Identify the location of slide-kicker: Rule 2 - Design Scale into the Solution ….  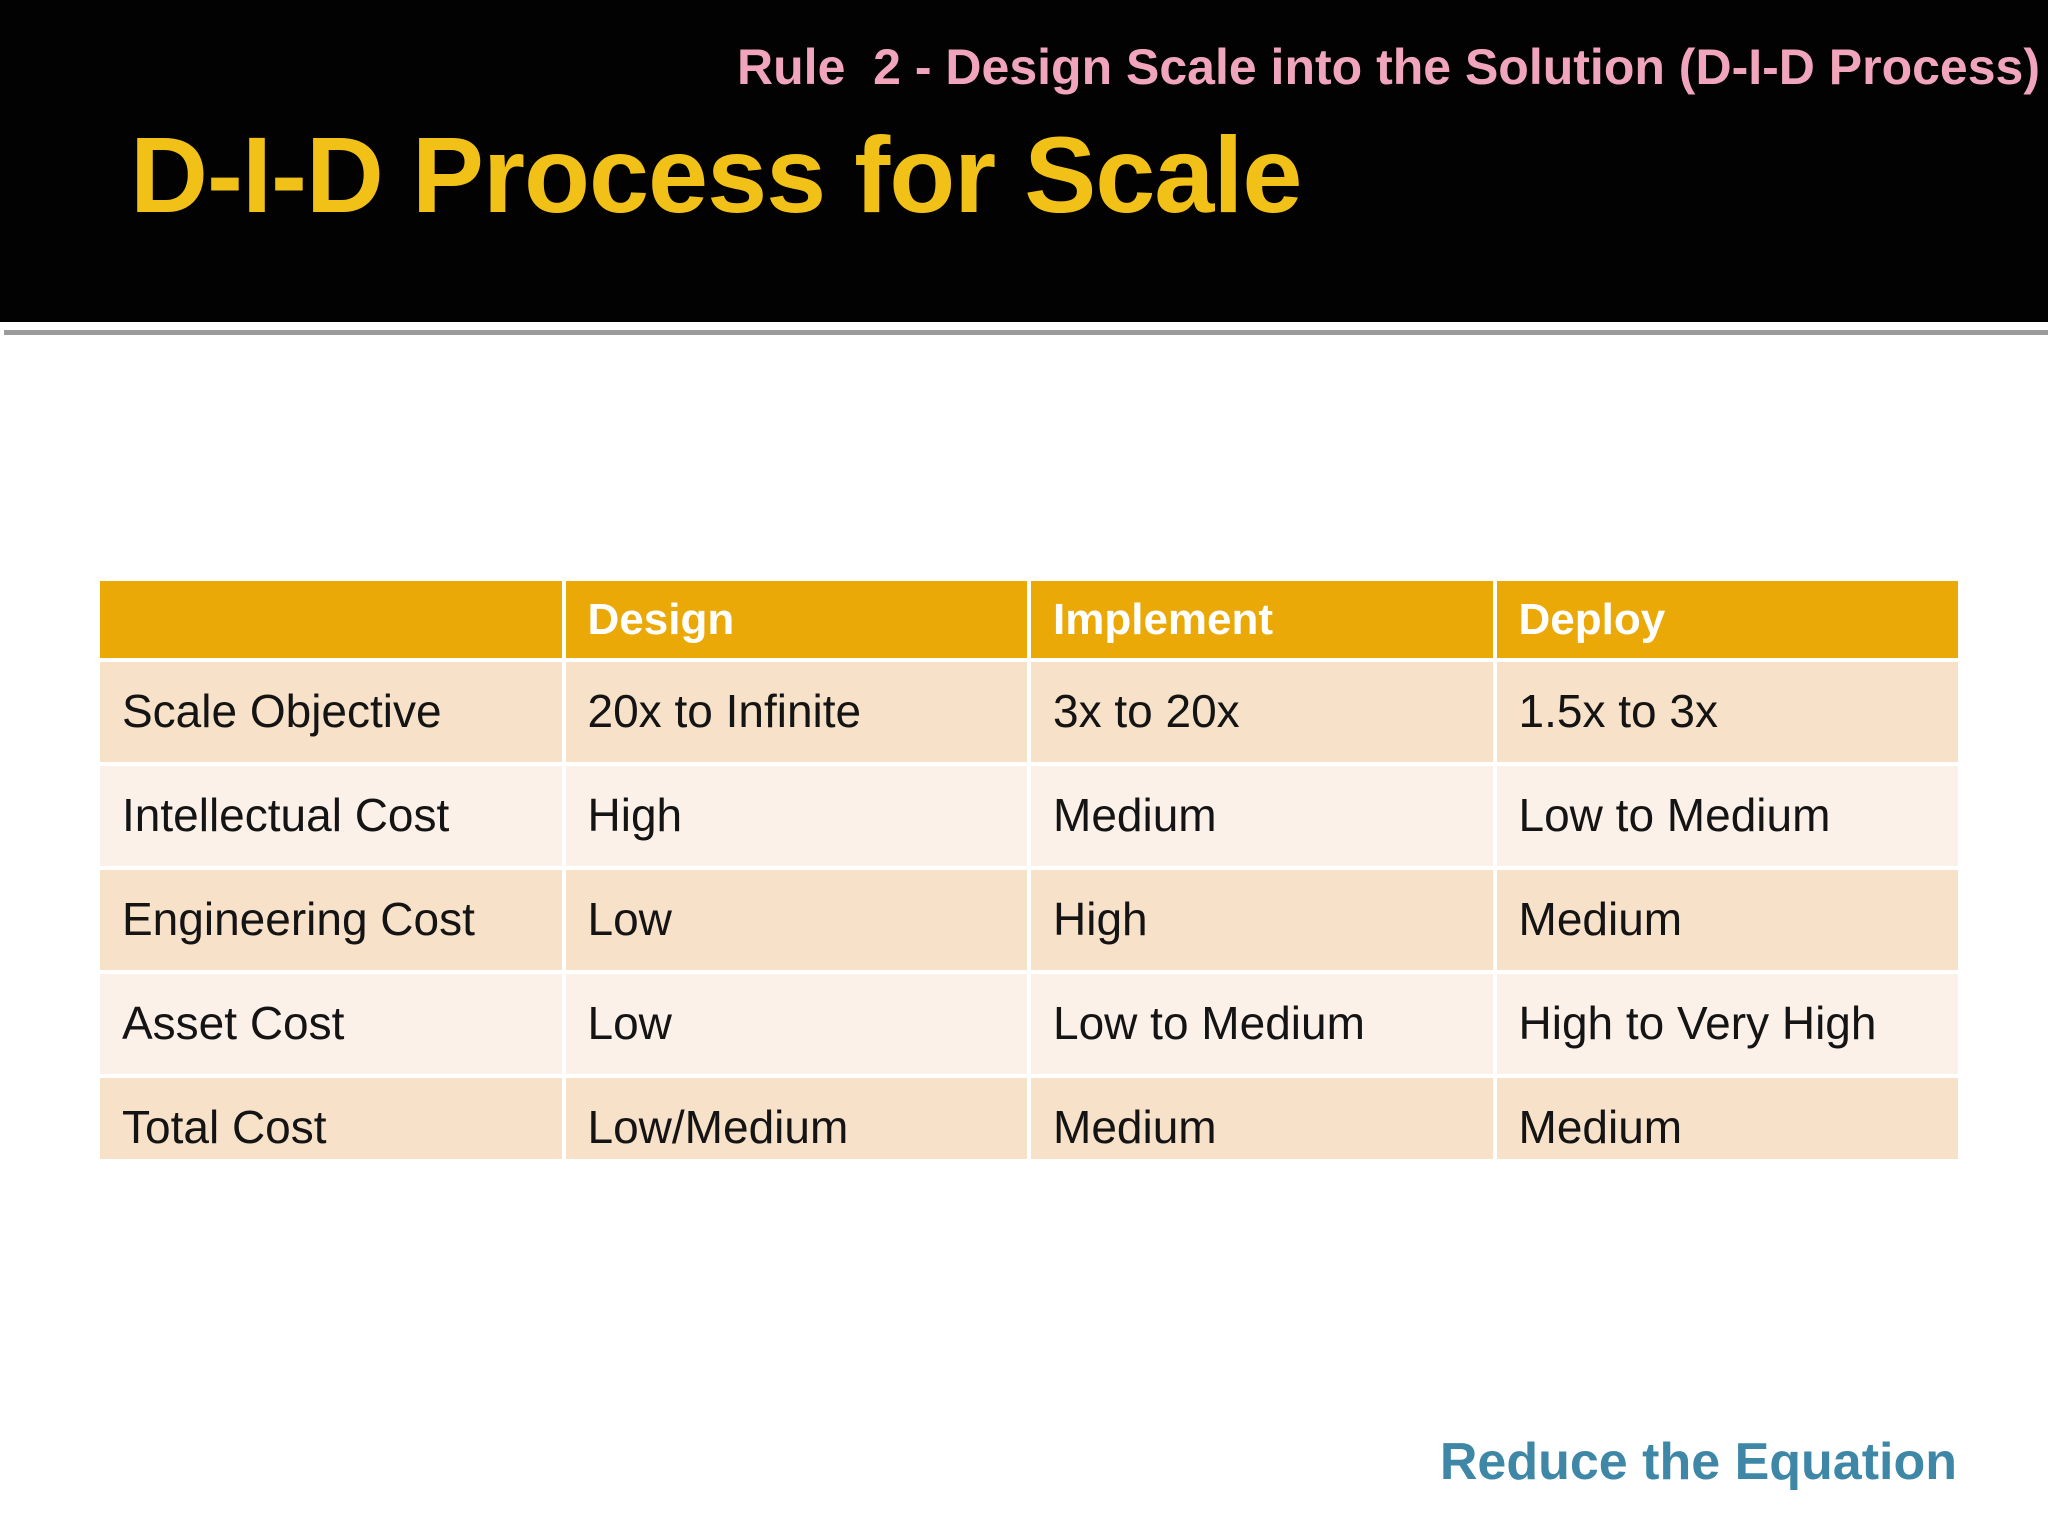
(1388, 67).